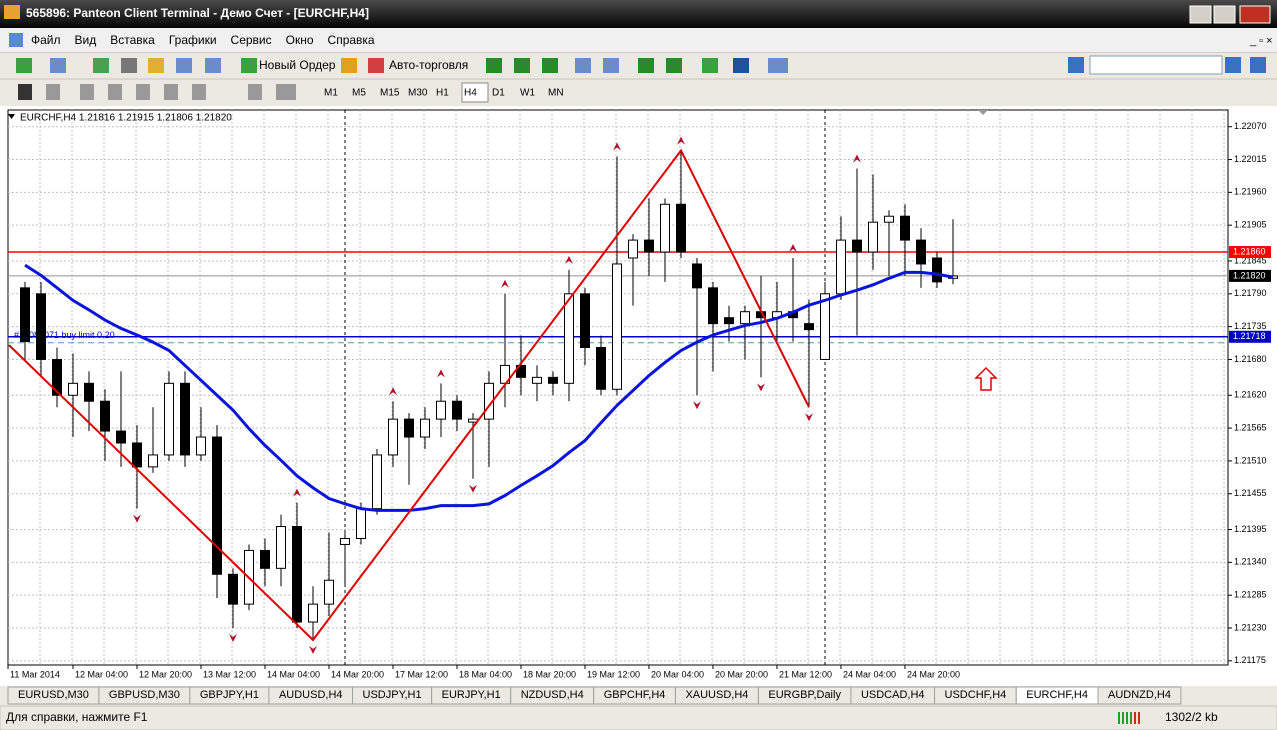 This screenshot has height=730, width=1277. Describe the element at coordinates (635, 695) in the screenshot. I see `tab-label: GBPCHF,H4` at that location.